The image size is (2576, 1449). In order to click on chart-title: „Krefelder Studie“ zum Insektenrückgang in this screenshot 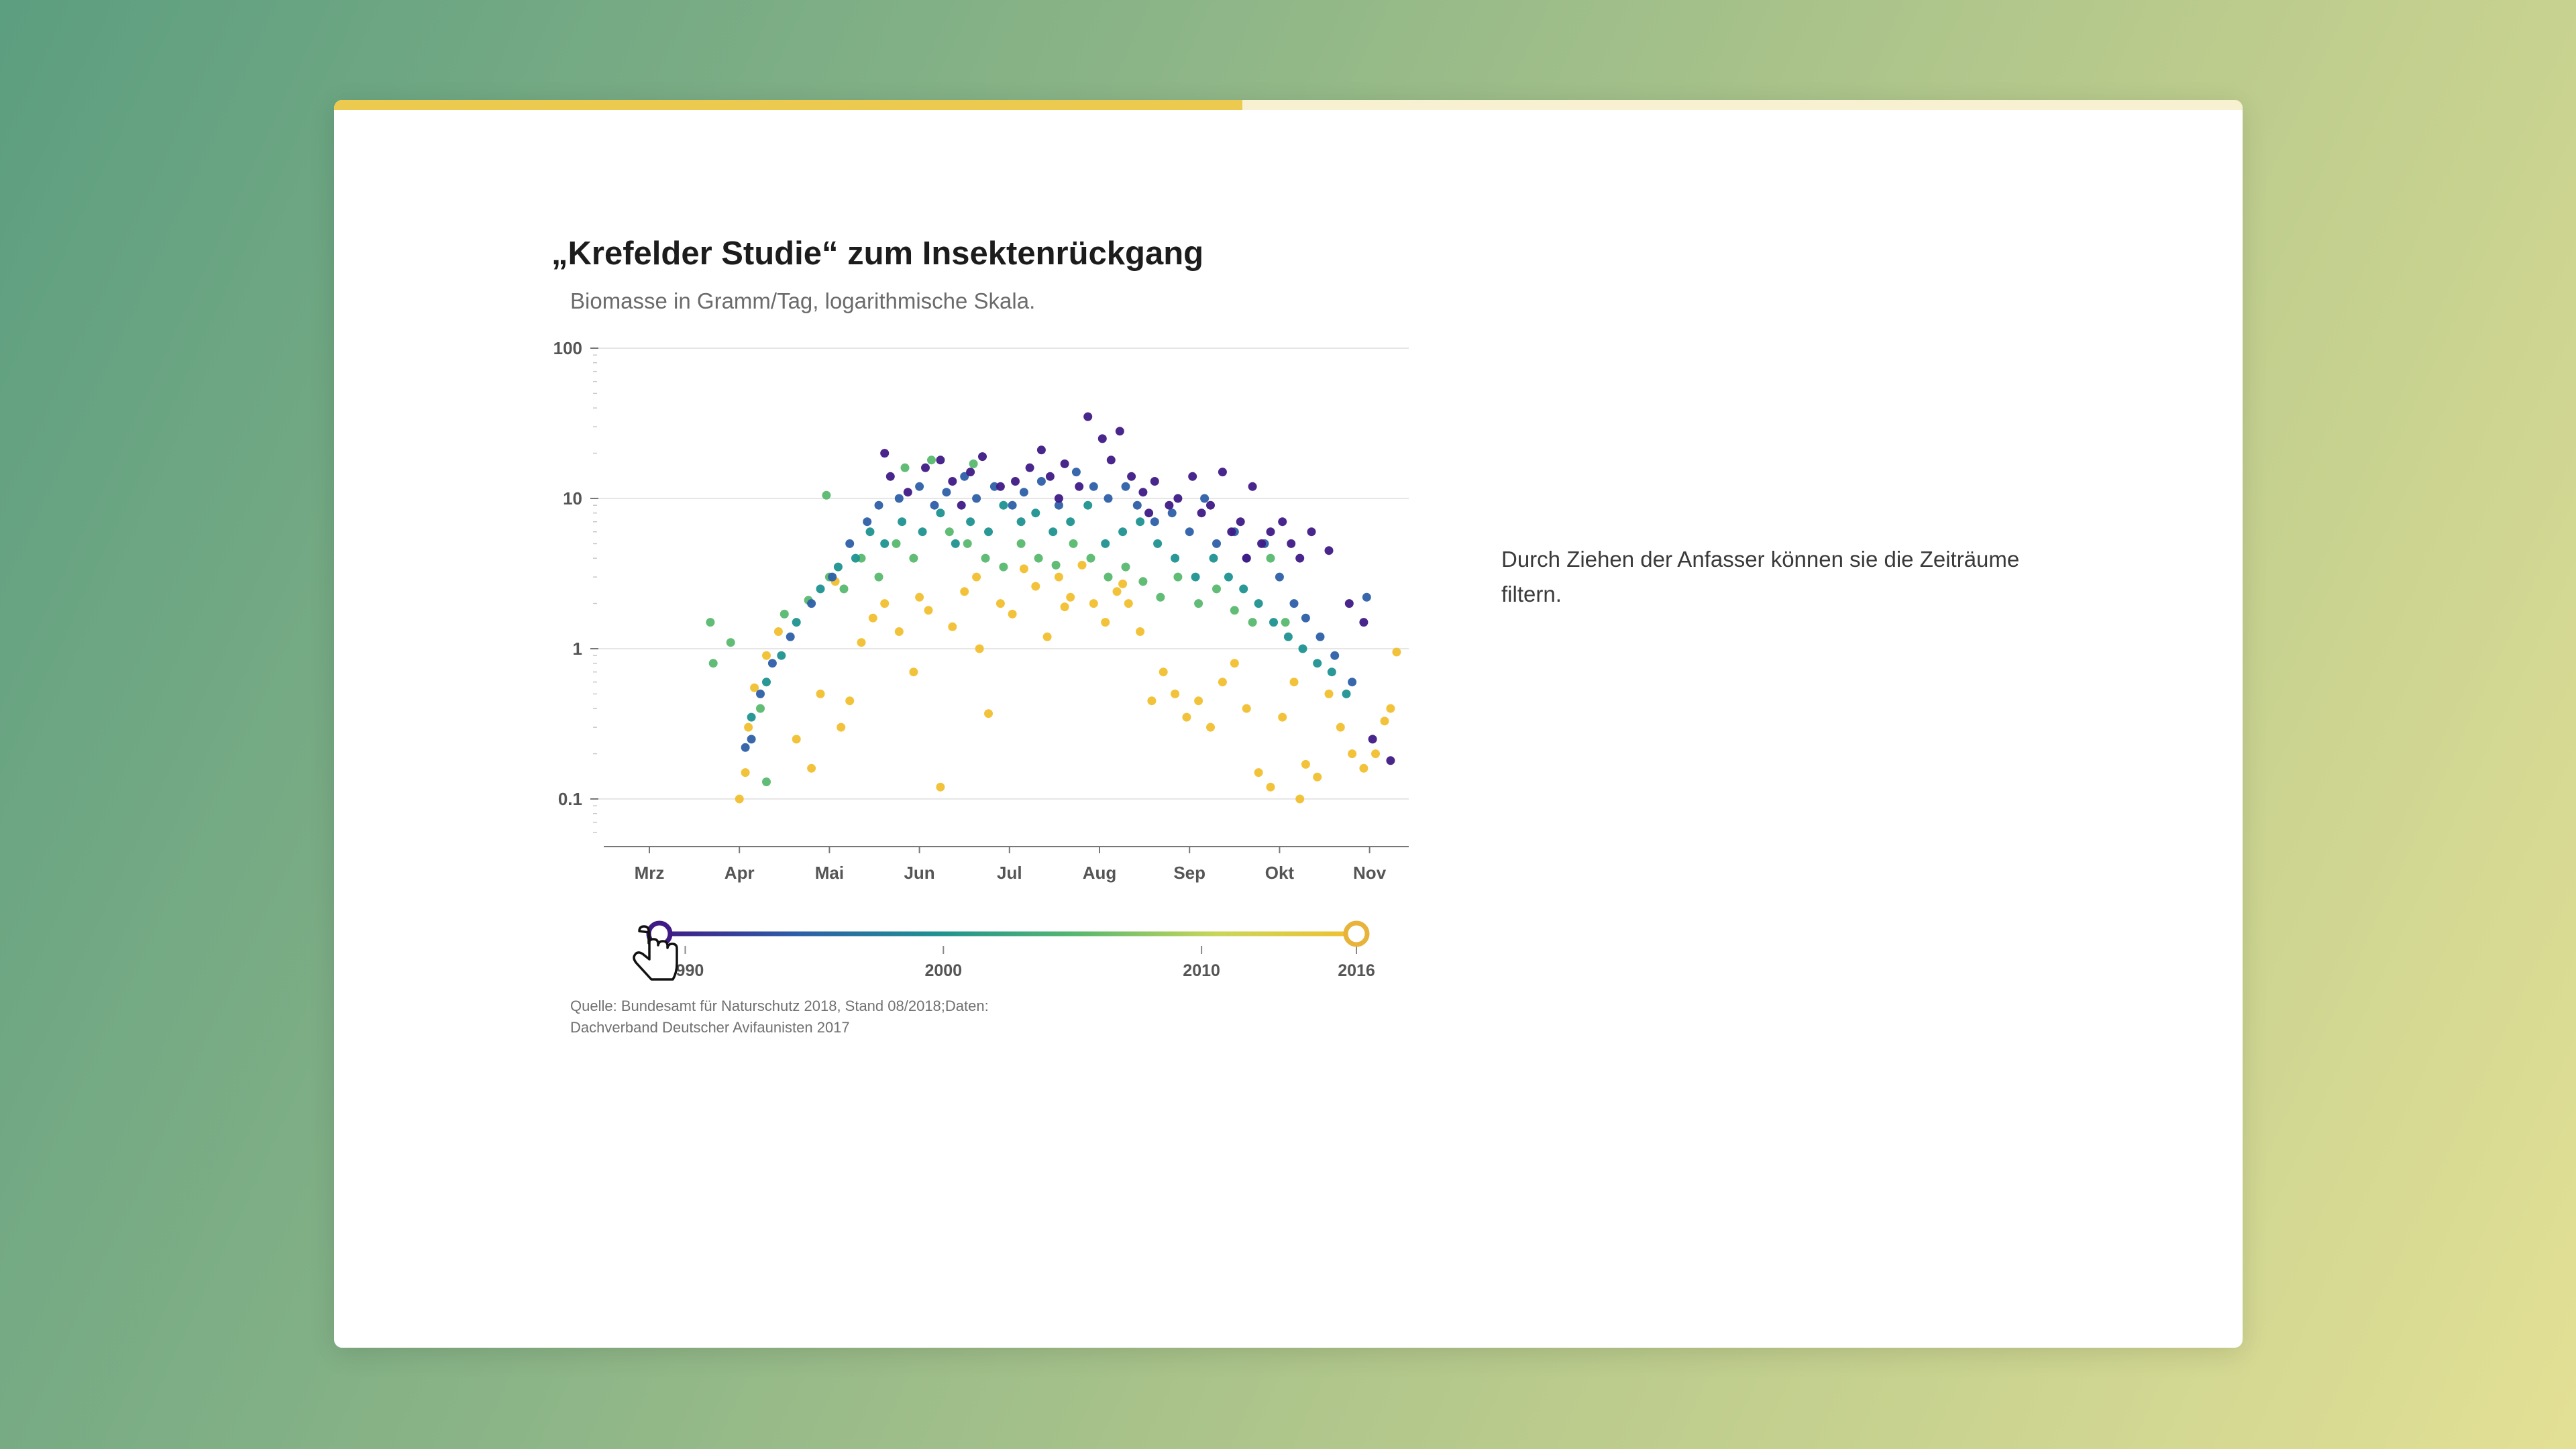, I will do `click(877, 253)`.